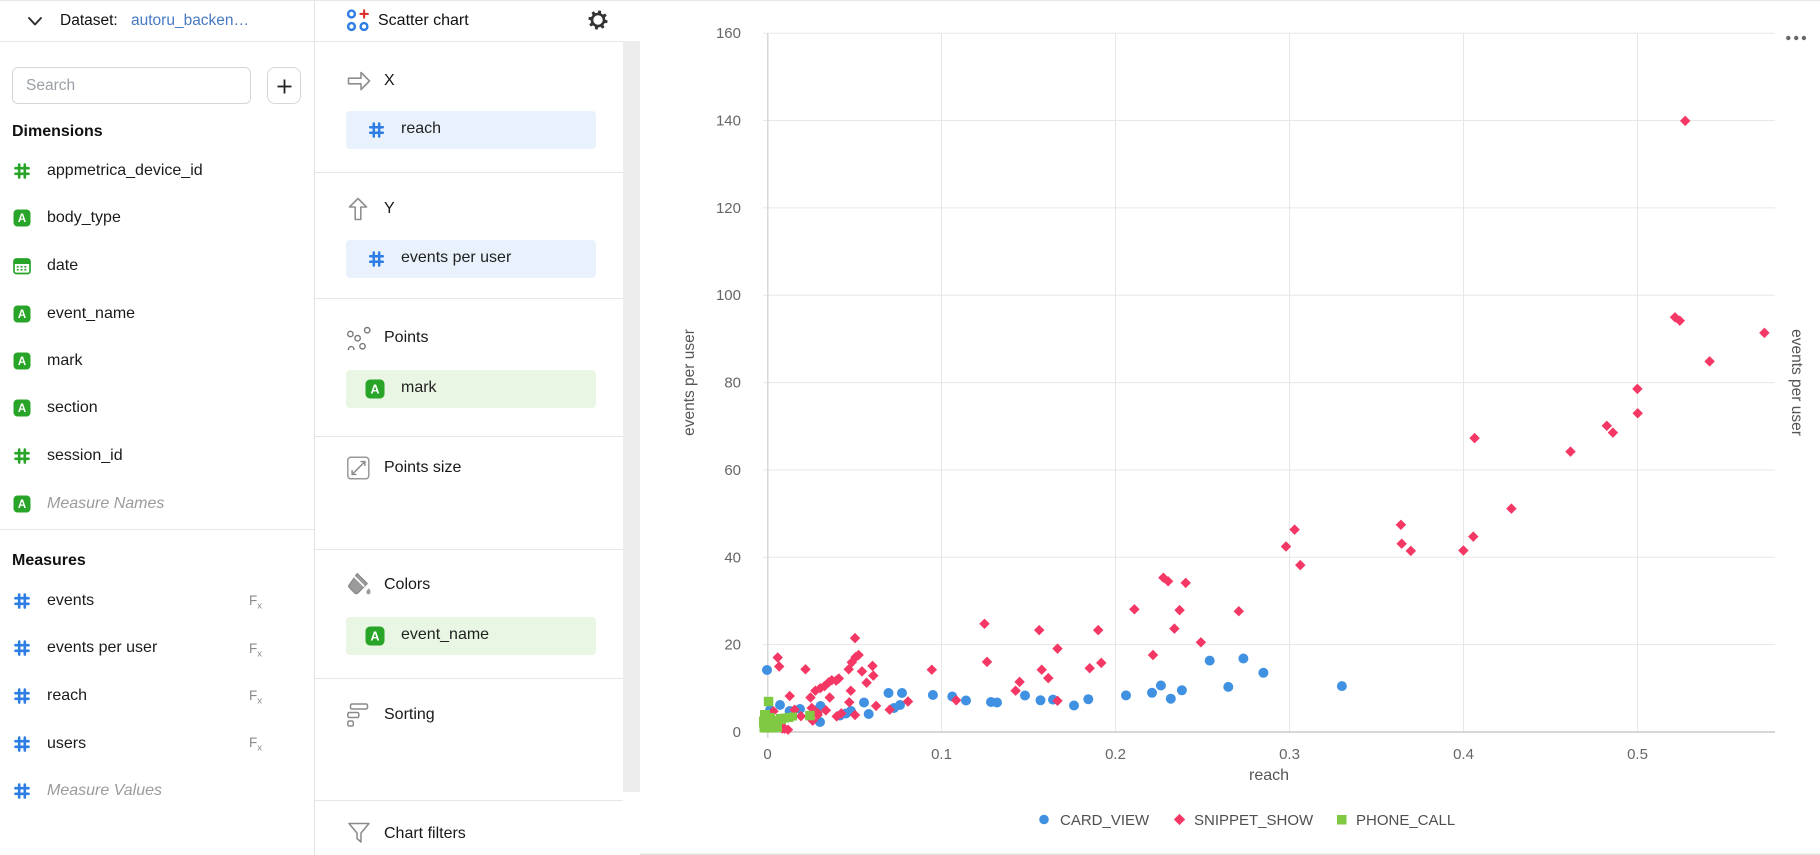 The width and height of the screenshot is (1820, 855). Describe the element at coordinates (1254, 820) in the screenshot. I see `svg-text: SNIPPET_SHOW` at that location.